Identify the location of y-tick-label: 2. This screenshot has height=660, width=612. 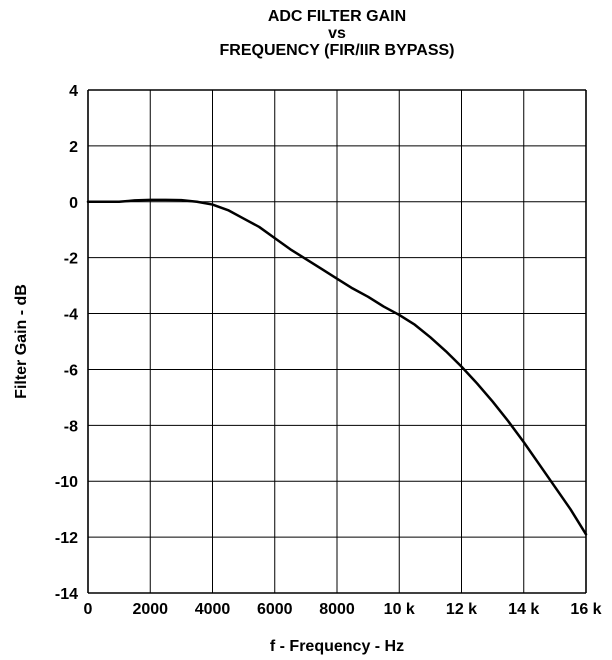
(73, 147).